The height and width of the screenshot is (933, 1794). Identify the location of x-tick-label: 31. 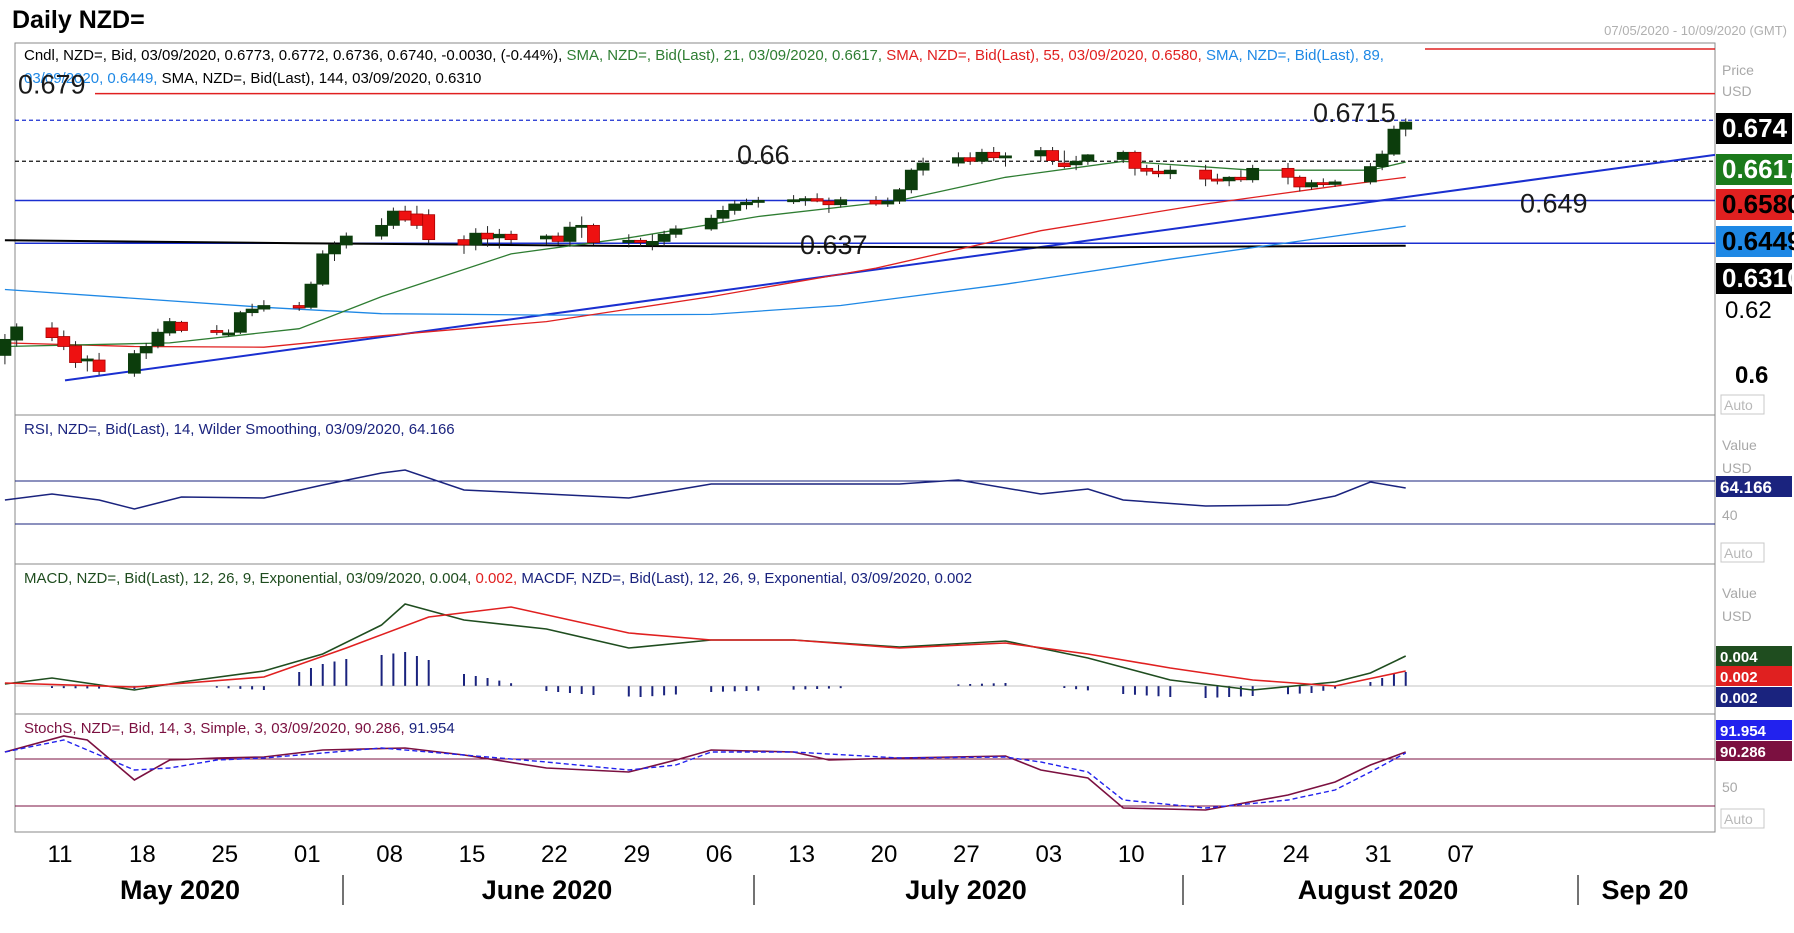
(1378, 854).